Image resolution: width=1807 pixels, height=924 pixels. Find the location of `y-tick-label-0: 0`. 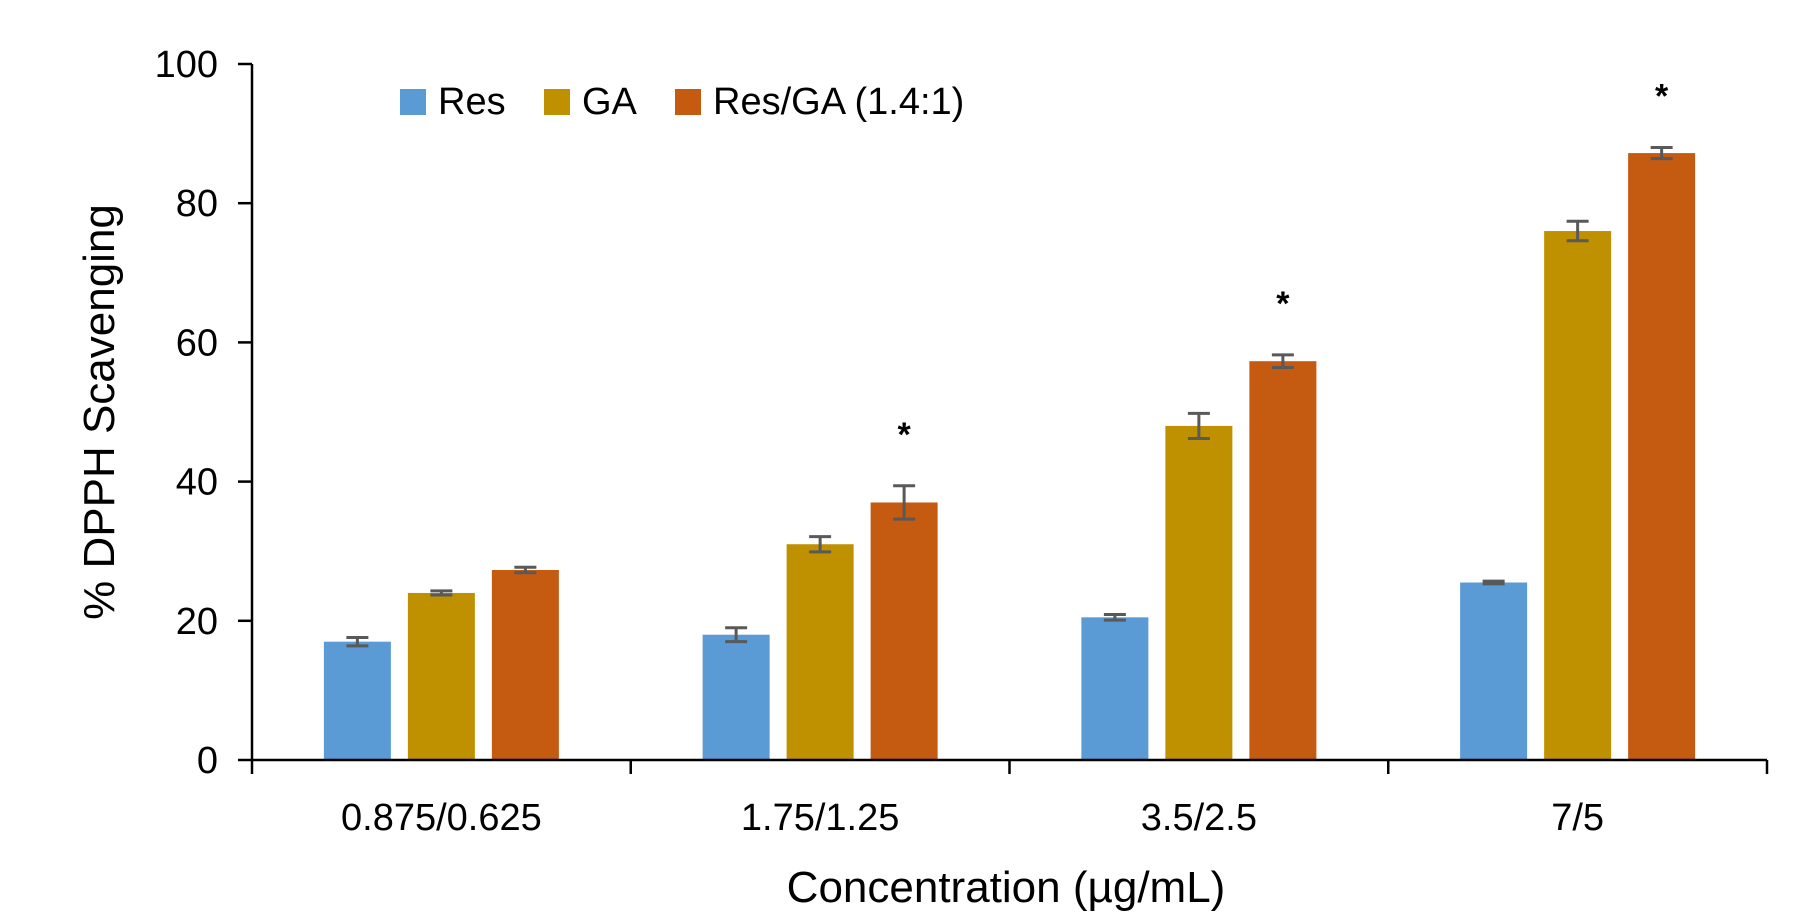

y-tick-label-0: 0 is located at coordinates (207, 761).